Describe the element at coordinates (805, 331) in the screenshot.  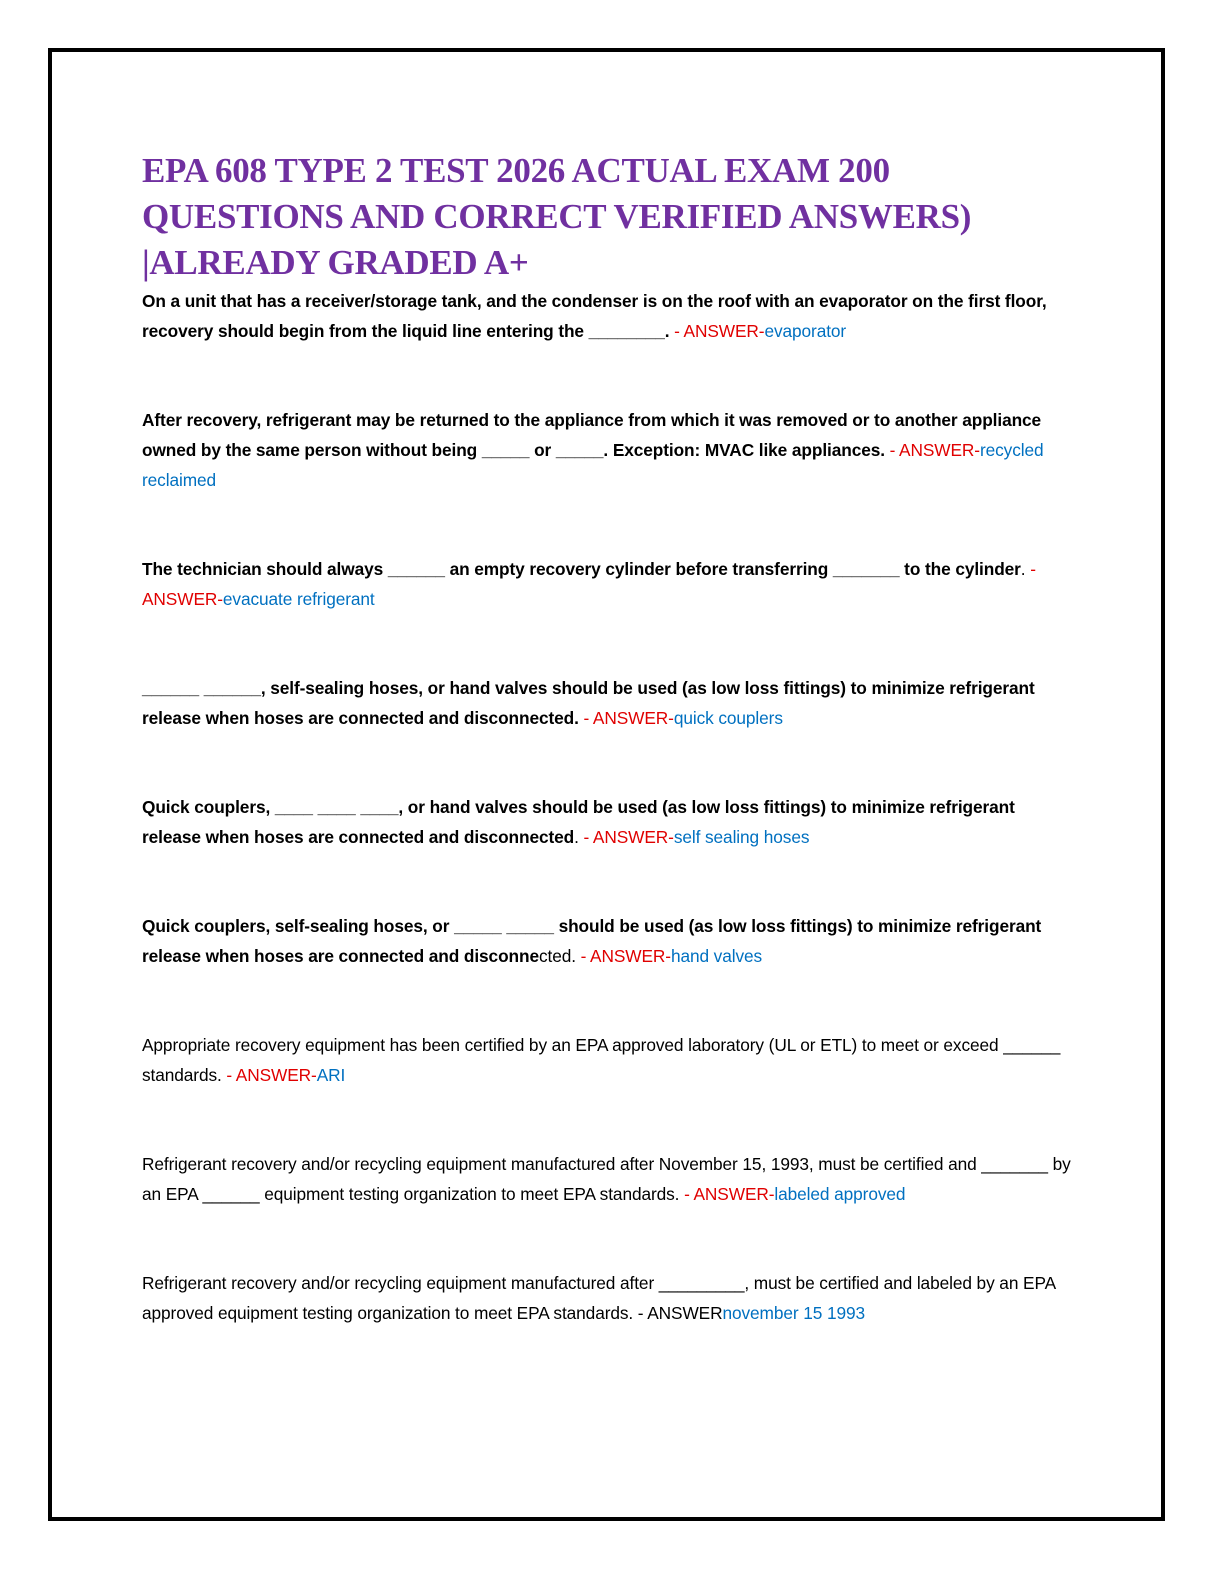
I see `segment-answer: evaporator` at that location.